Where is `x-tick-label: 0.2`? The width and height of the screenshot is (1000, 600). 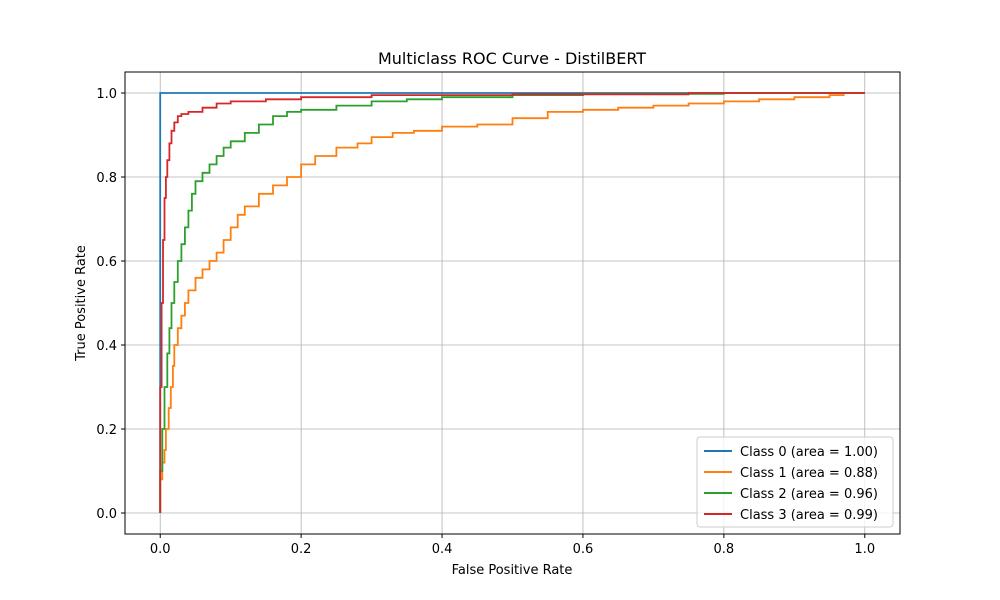 x-tick-label: 0.2 is located at coordinates (301, 549).